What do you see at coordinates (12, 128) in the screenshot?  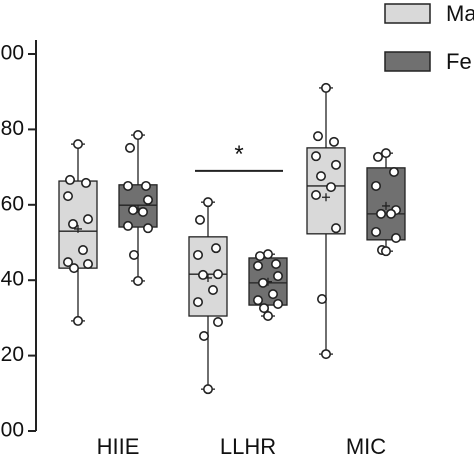 I see `y-tick-label: 80` at bounding box center [12, 128].